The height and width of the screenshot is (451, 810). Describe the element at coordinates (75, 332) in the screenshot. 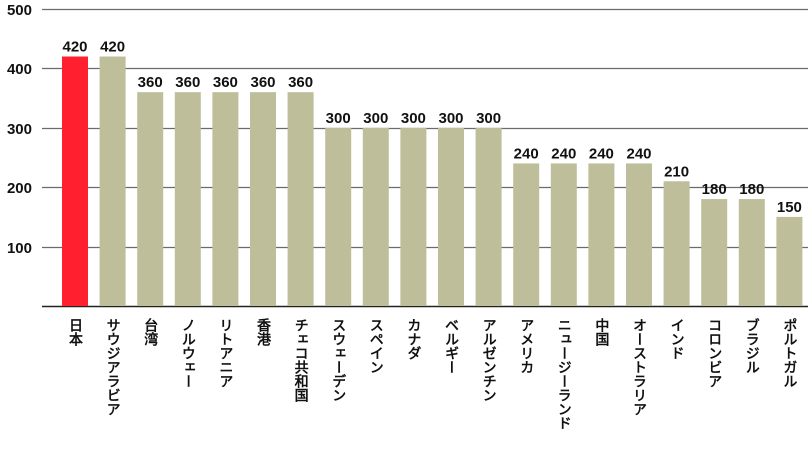

I see `category-label: 日本` at that location.